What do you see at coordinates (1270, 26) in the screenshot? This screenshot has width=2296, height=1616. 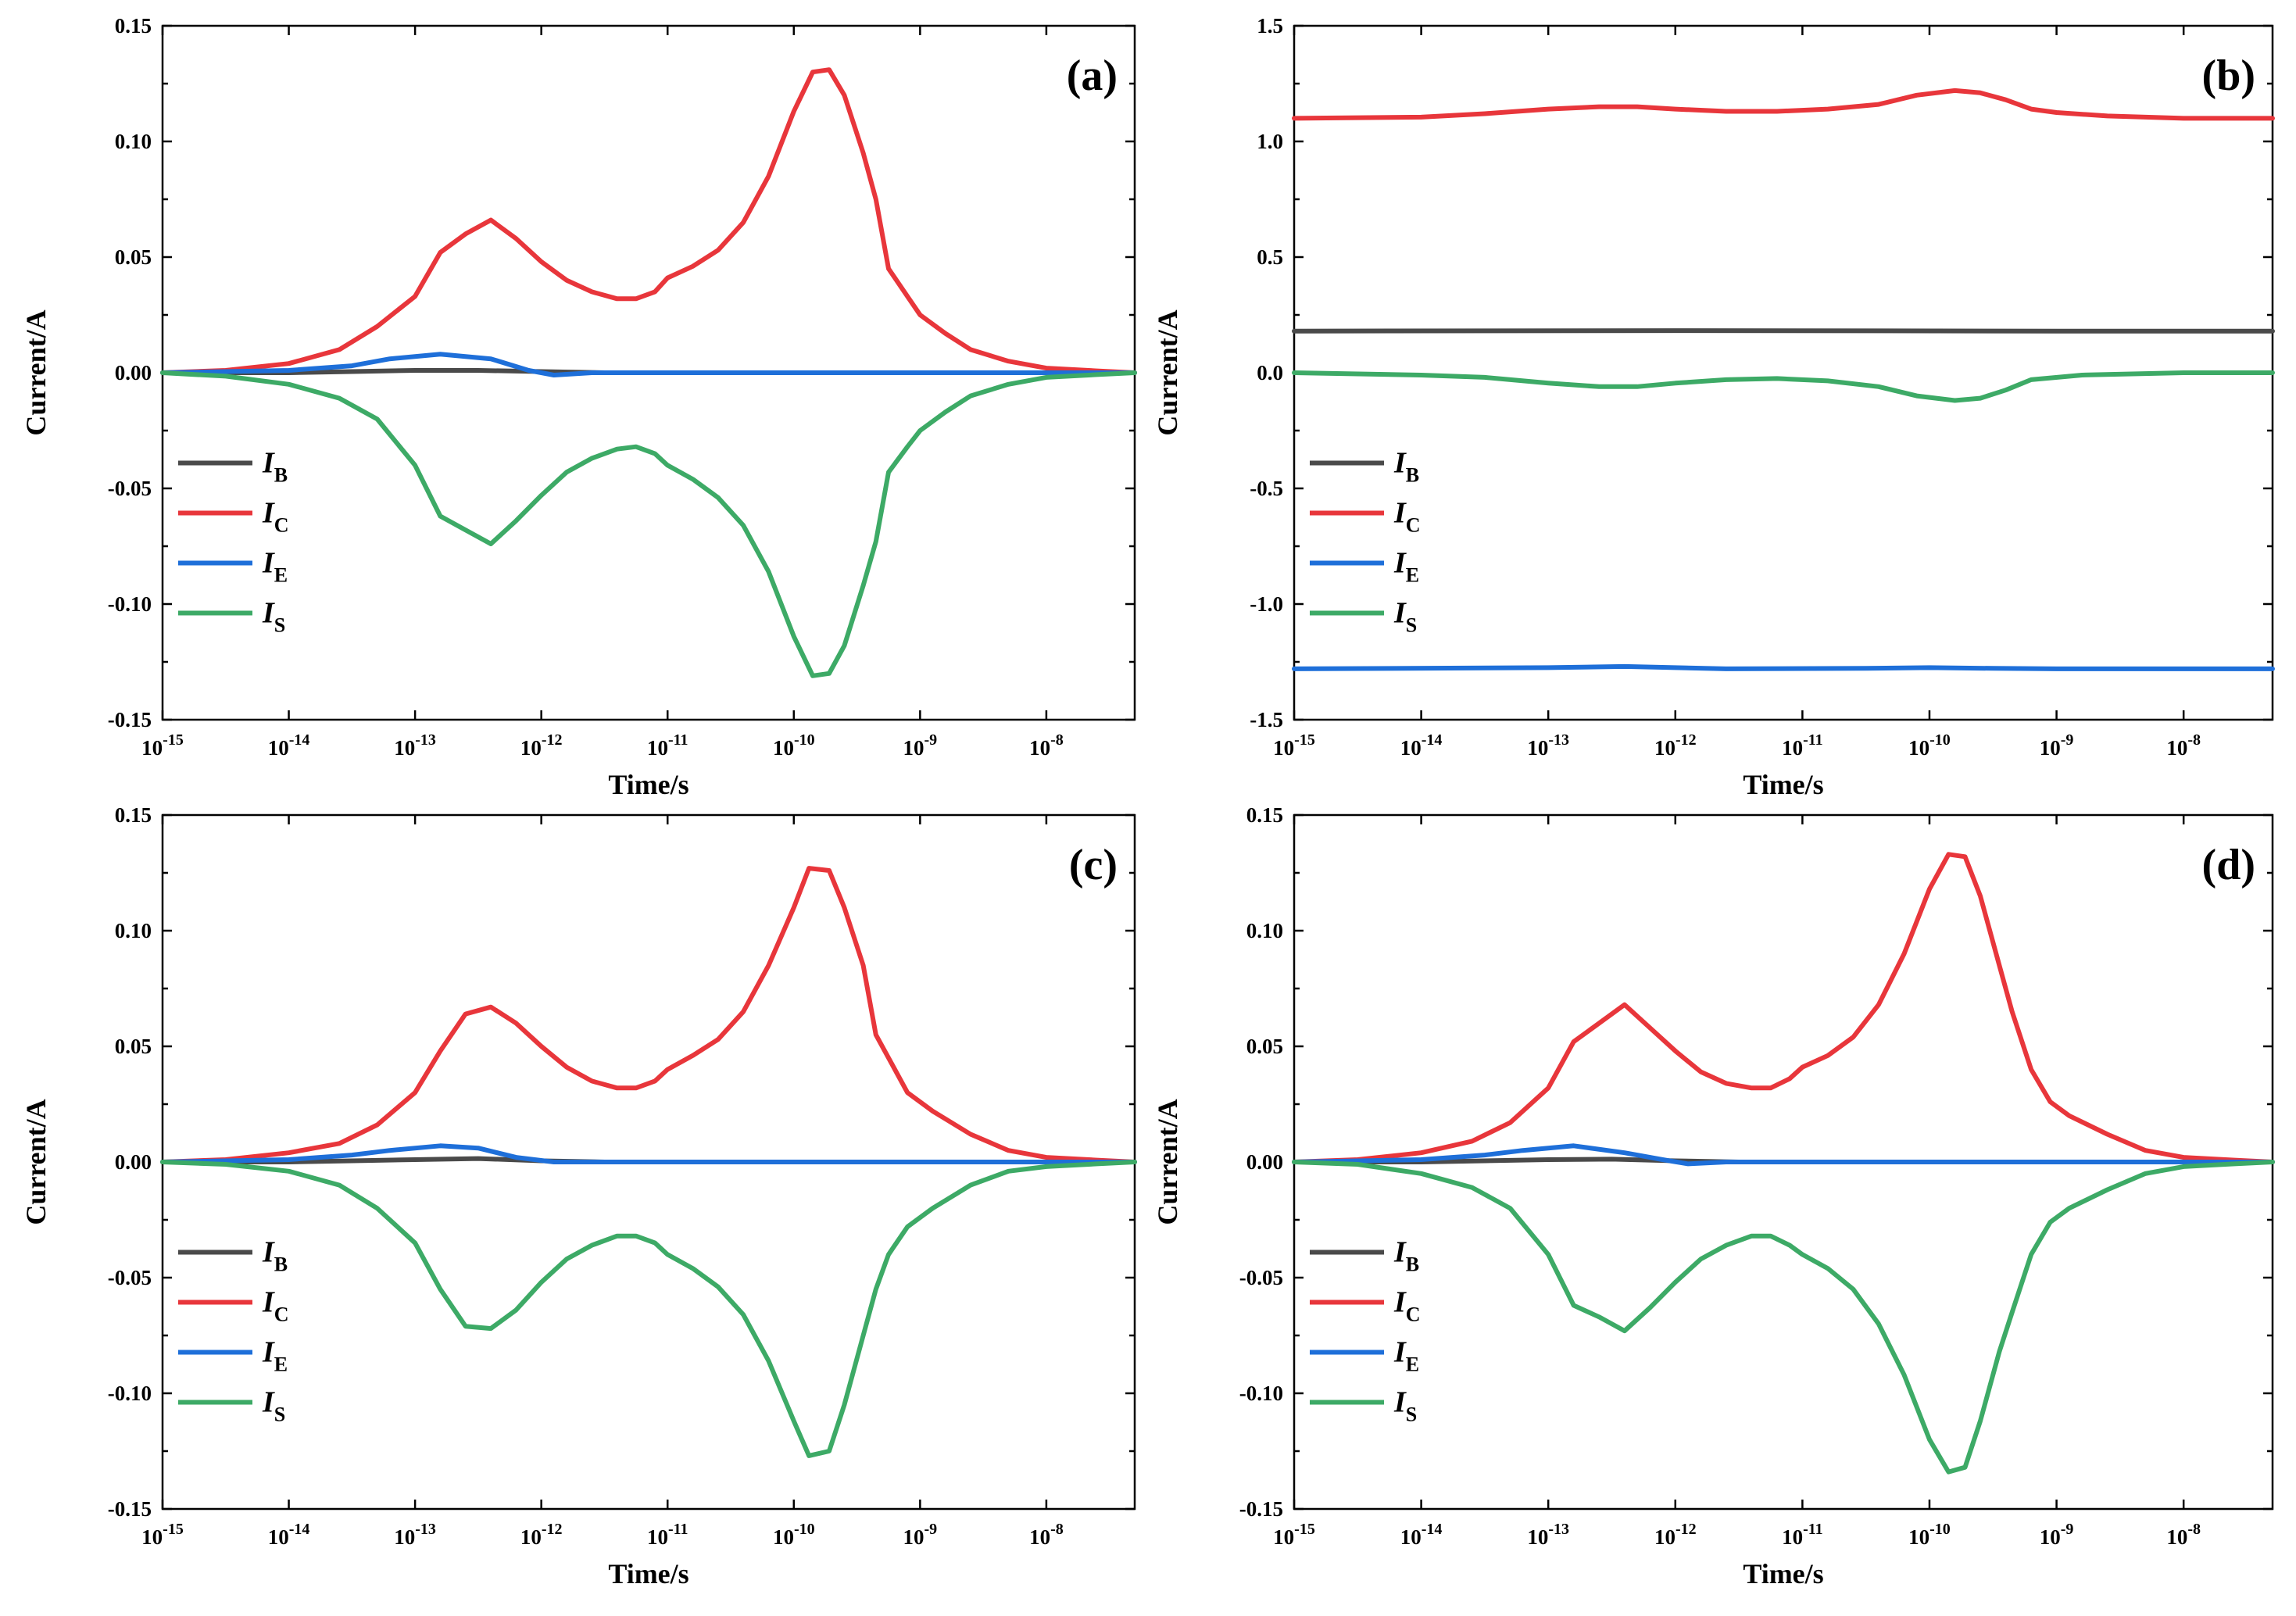 I see `y-tick-label: 1.5` at bounding box center [1270, 26].